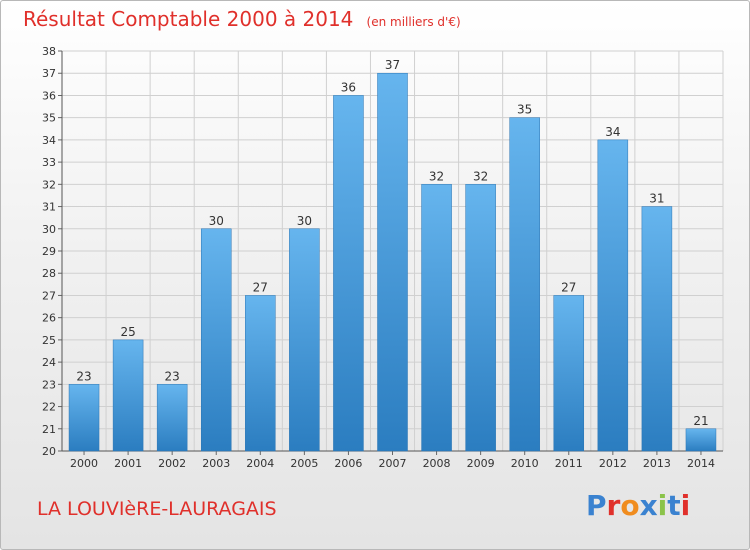 The width and height of the screenshot is (750, 550). I want to click on logo-letter: x, so click(648, 505).